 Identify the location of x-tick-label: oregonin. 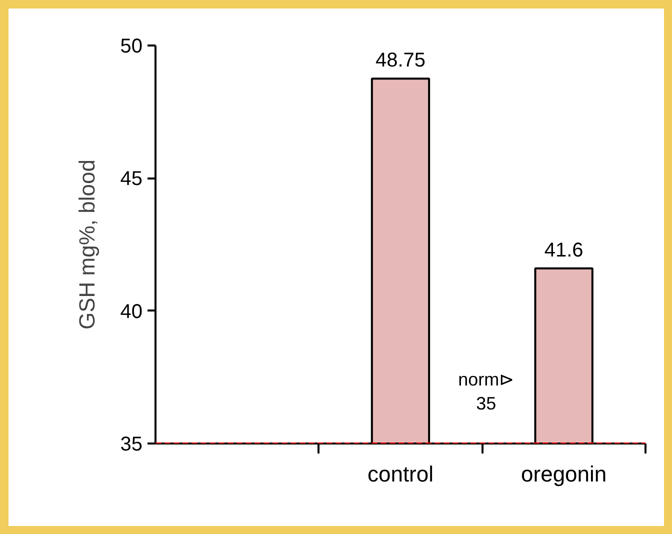
(564, 474).